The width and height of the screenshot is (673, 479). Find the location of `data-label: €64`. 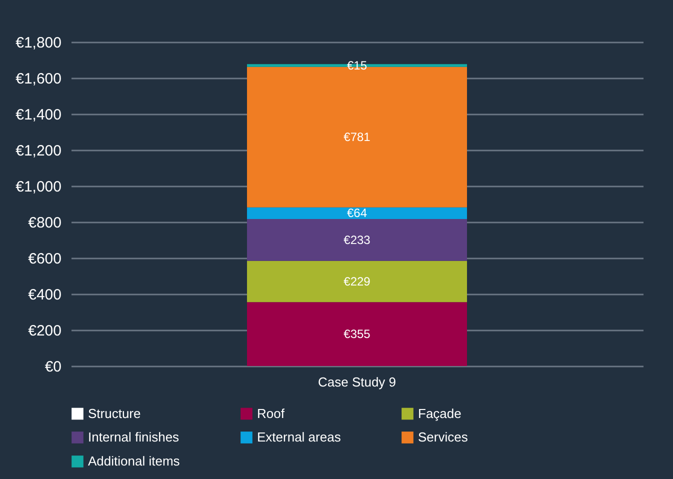

data-label: €64 is located at coordinates (357, 213).